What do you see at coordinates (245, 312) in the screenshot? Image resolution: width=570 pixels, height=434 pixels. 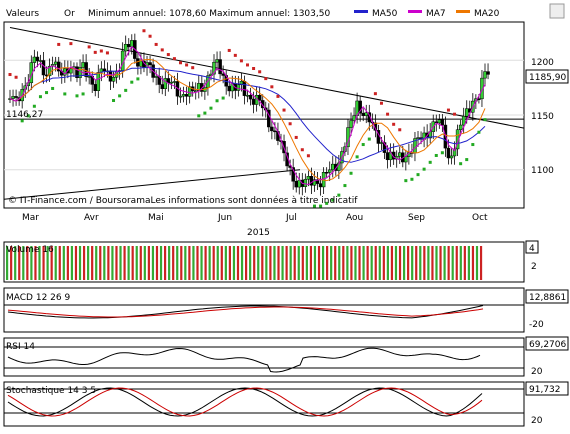 I see `macd-lines` at bounding box center [245, 312].